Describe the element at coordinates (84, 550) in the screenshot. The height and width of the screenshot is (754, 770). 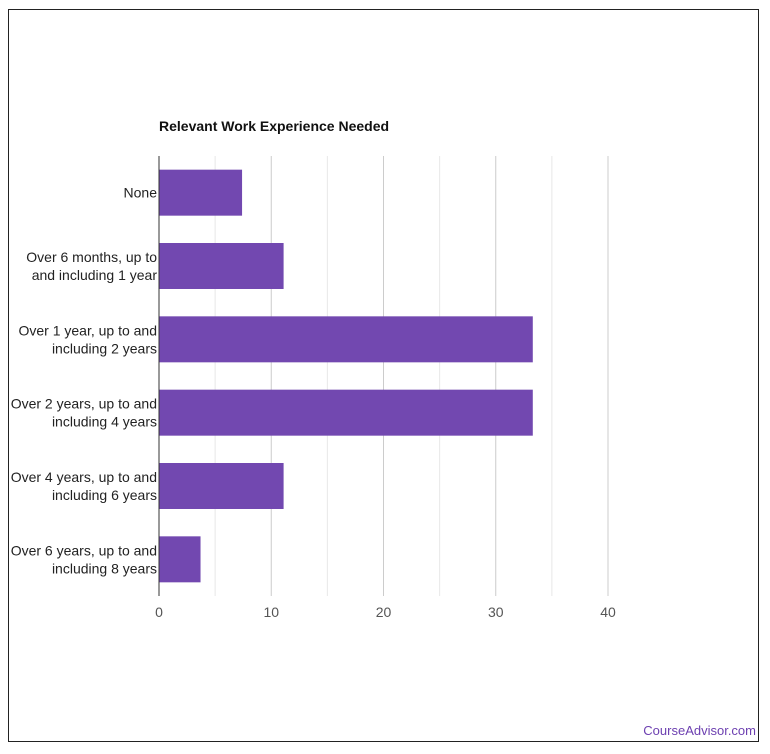
I see `category-label: Over 6 years, up to and` at that location.